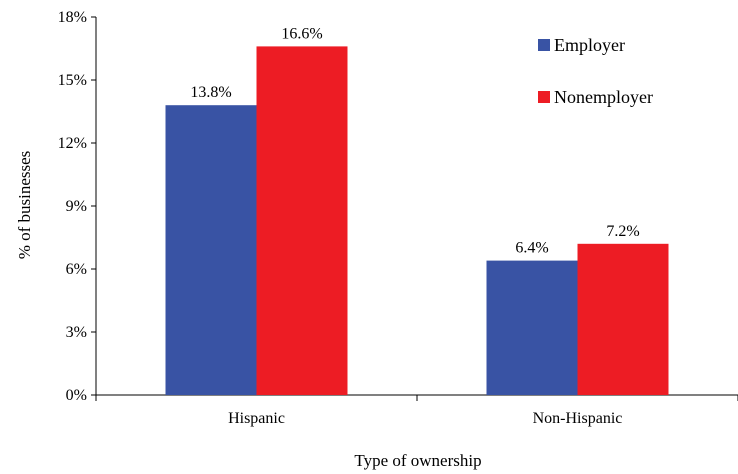 The width and height of the screenshot is (738, 474). I want to click on legend-label: Employer, so click(589, 45).